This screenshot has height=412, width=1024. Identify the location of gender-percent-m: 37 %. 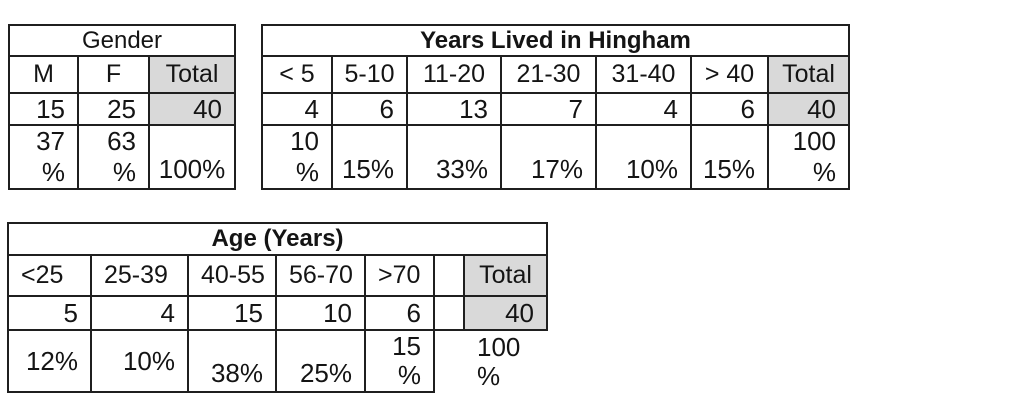
(44, 158).